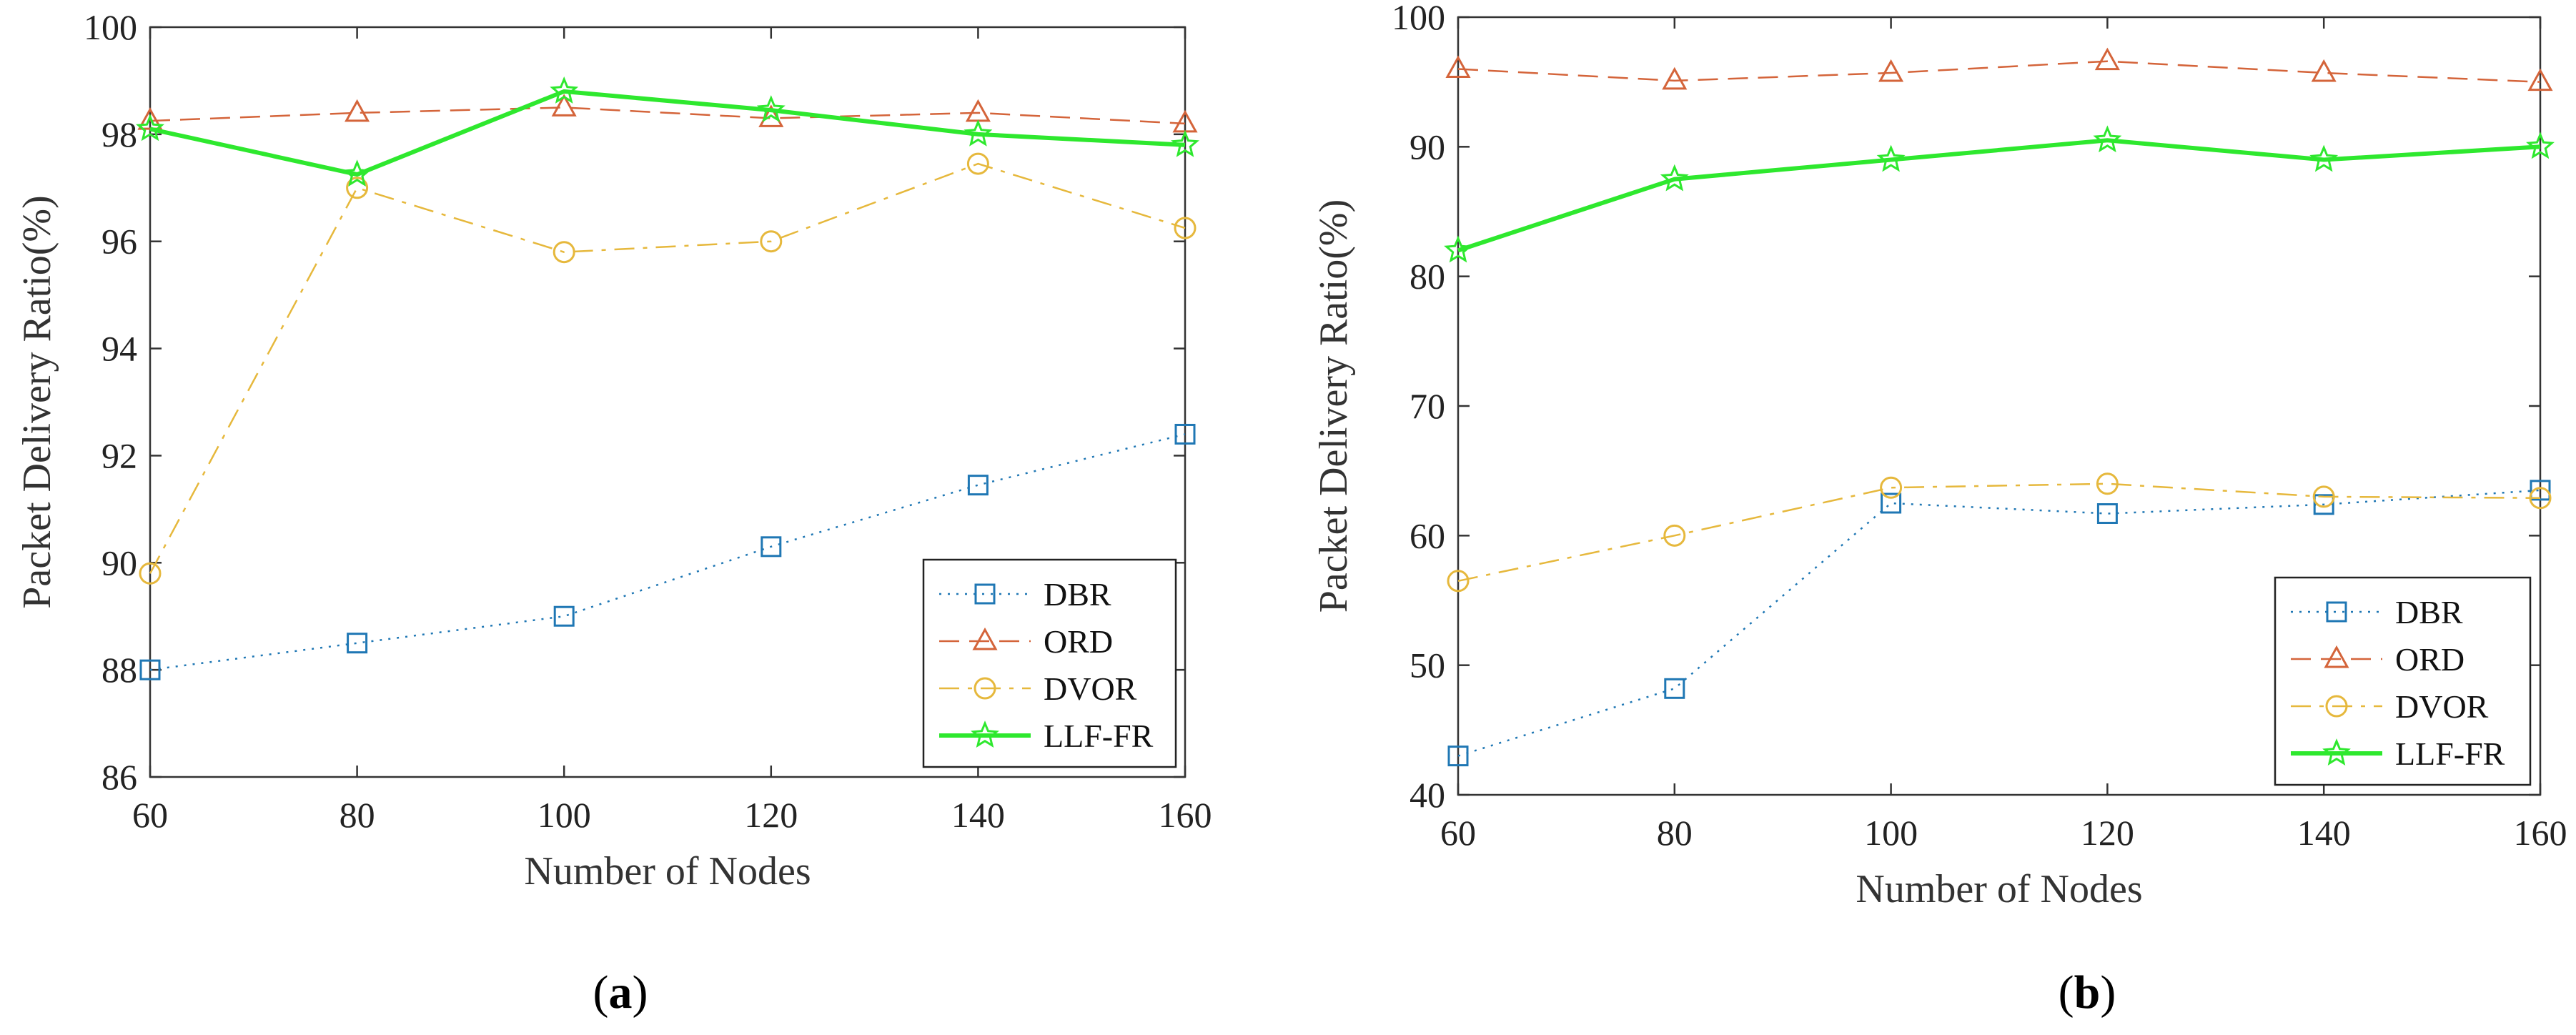  What do you see at coordinates (1077, 594) in the screenshot?
I see `legend-label: DBR` at bounding box center [1077, 594].